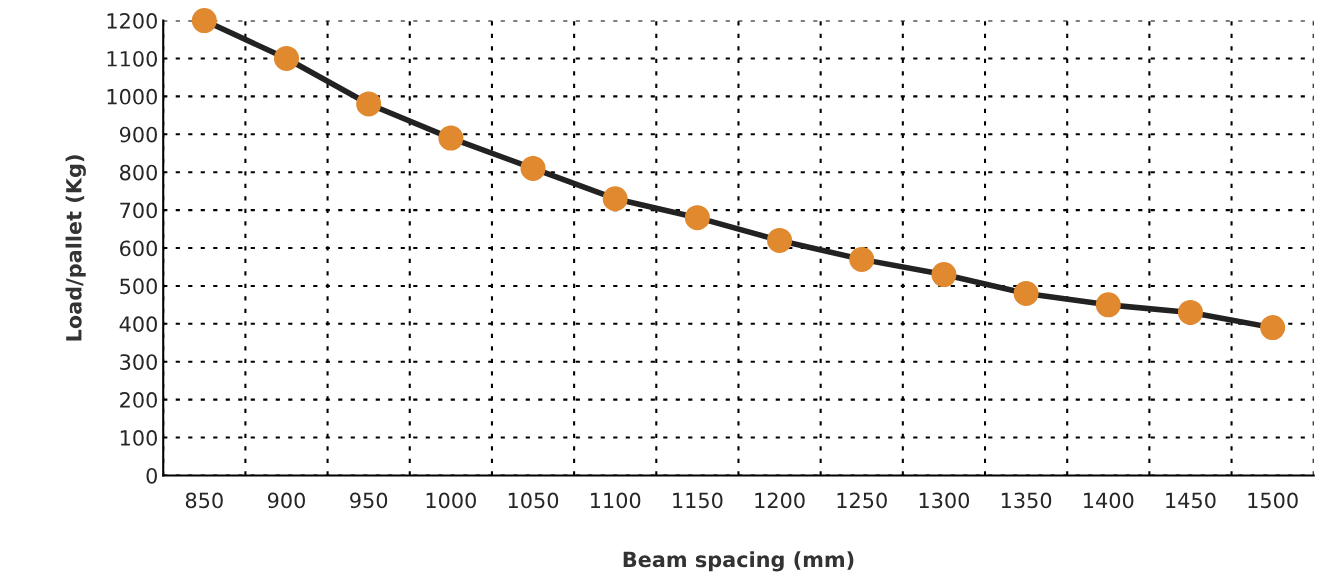 The image size is (1327, 587). What do you see at coordinates (286, 500) in the screenshot?
I see `x-tick-label: 900` at bounding box center [286, 500].